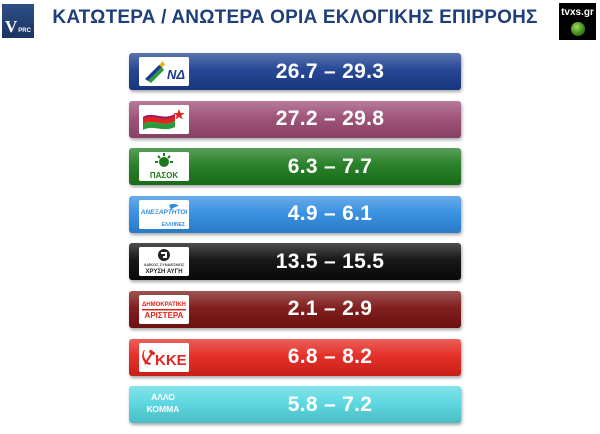  What do you see at coordinates (330, 214) in the screenshot?
I see `range-value: 4.9 – 6.1` at bounding box center [330, 214].